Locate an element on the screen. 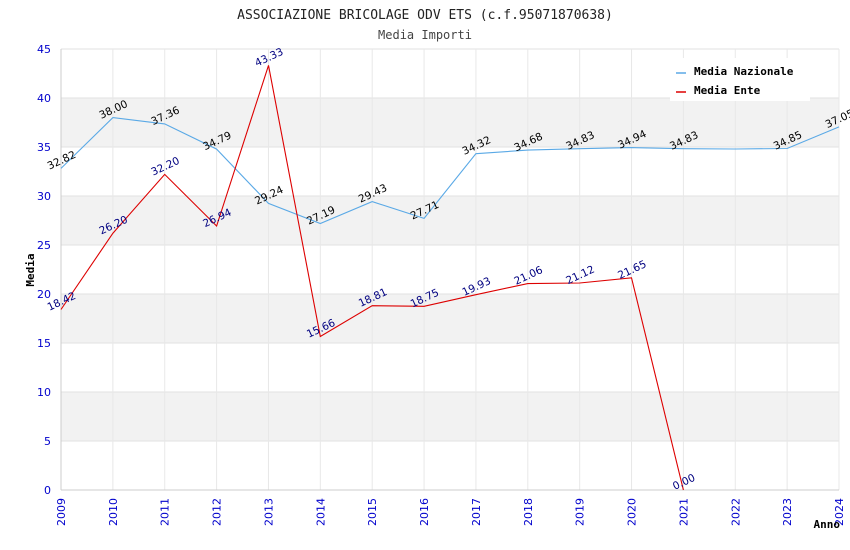  legend-box is located at coordinates (740, 79).